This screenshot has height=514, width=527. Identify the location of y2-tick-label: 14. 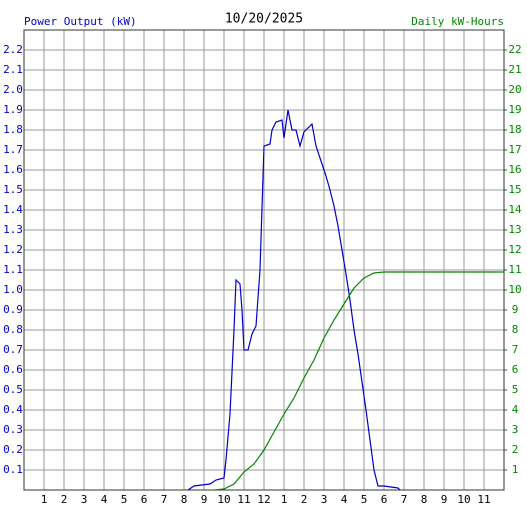
(515, 209).